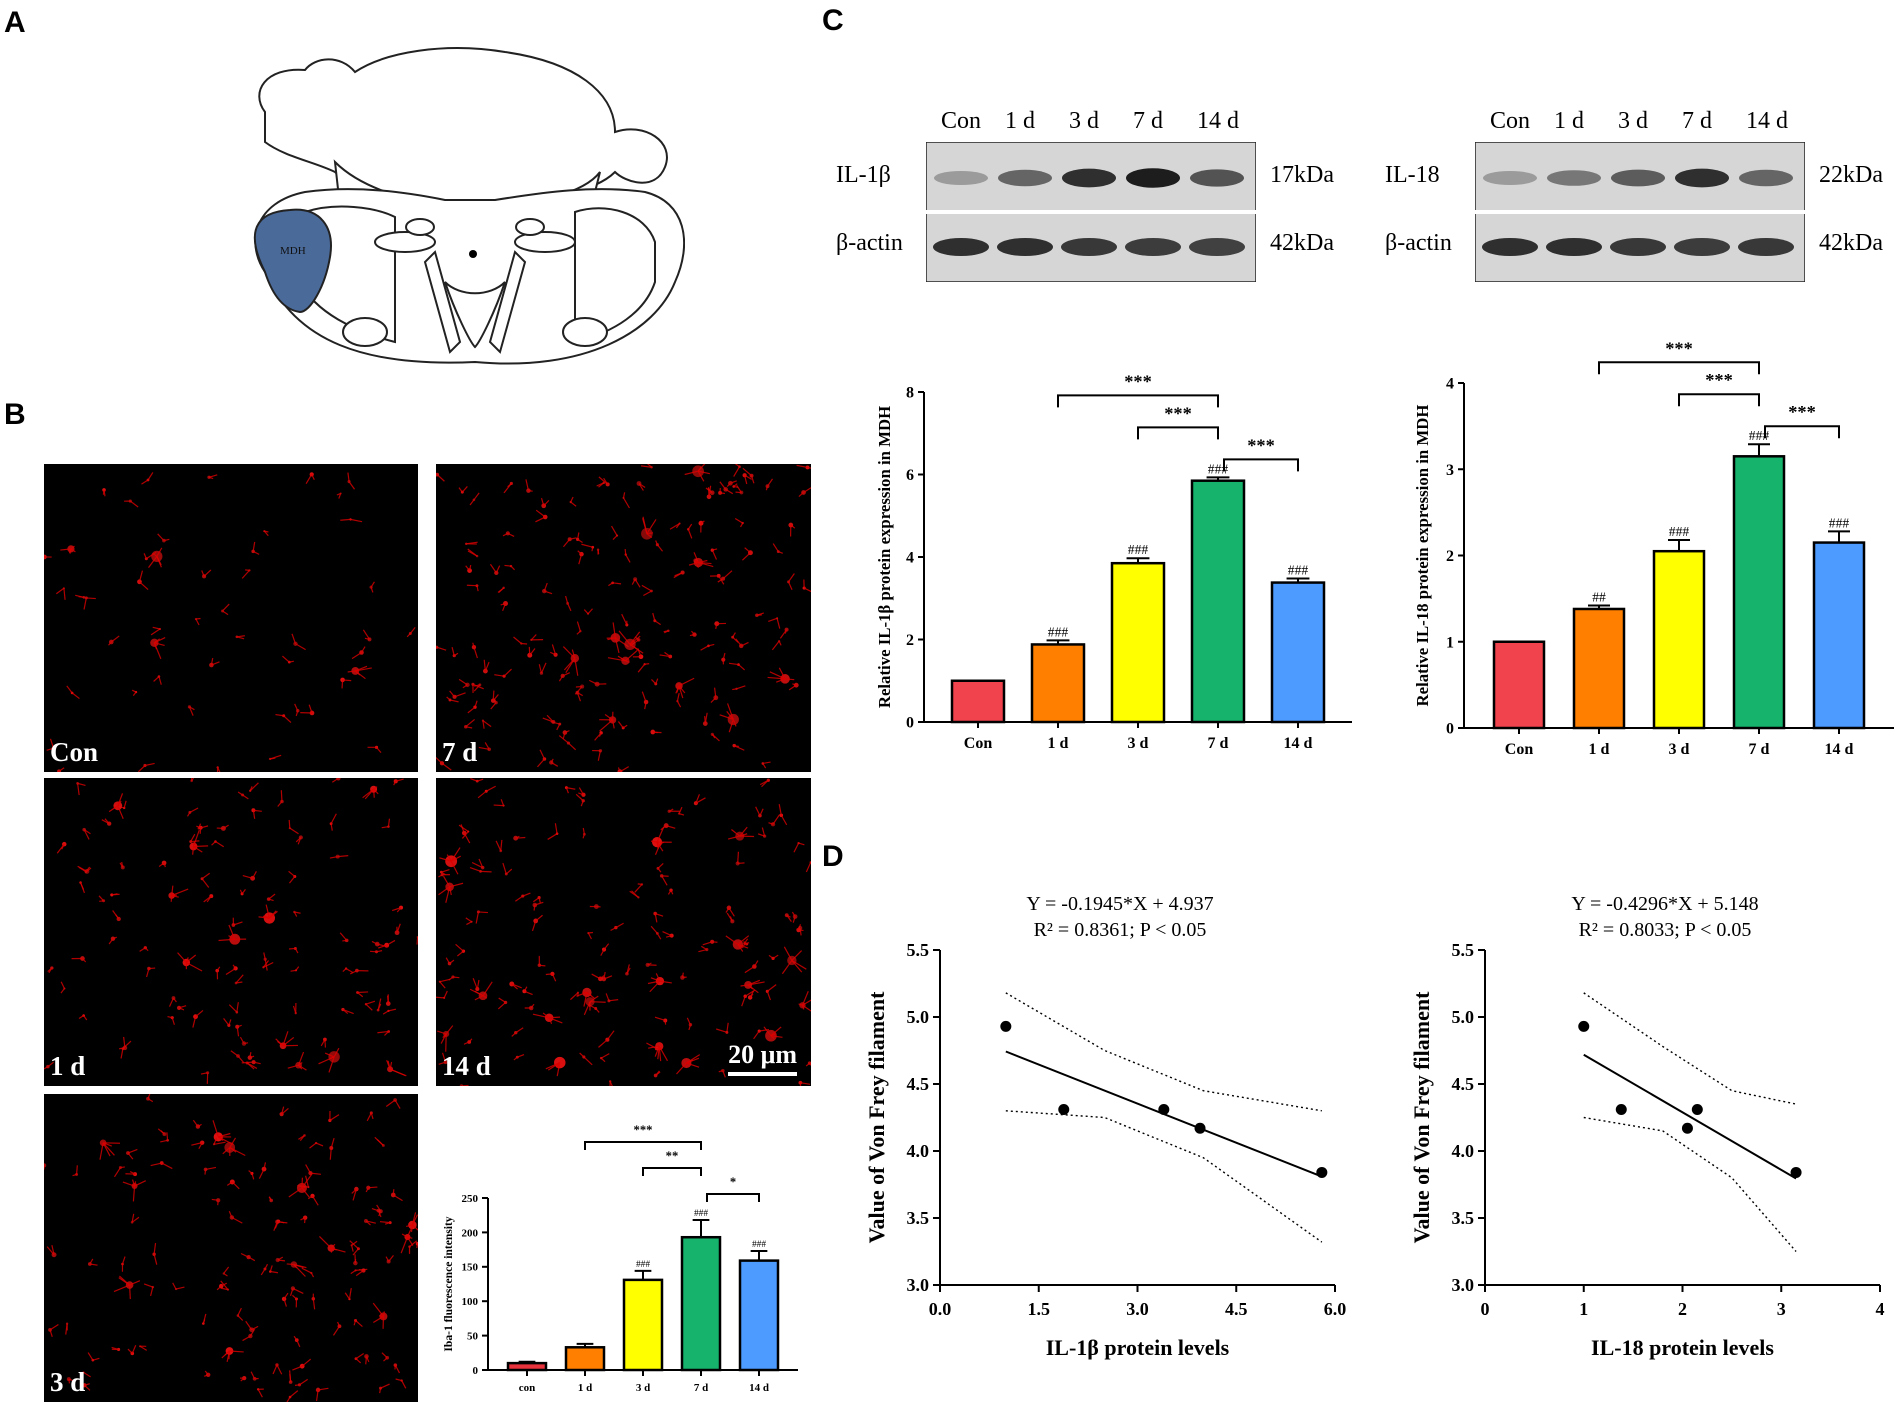  I want to click on y-tick-label: 5.0, so click(1463, 1017).